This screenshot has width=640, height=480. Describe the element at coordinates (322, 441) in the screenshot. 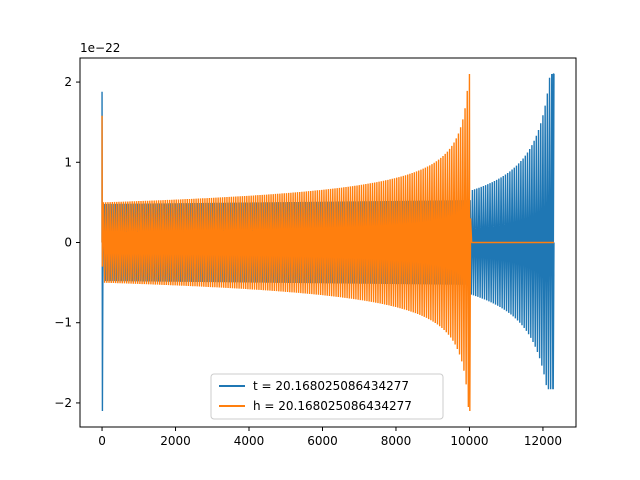

I see `x-tick-label: 6000` at that location.